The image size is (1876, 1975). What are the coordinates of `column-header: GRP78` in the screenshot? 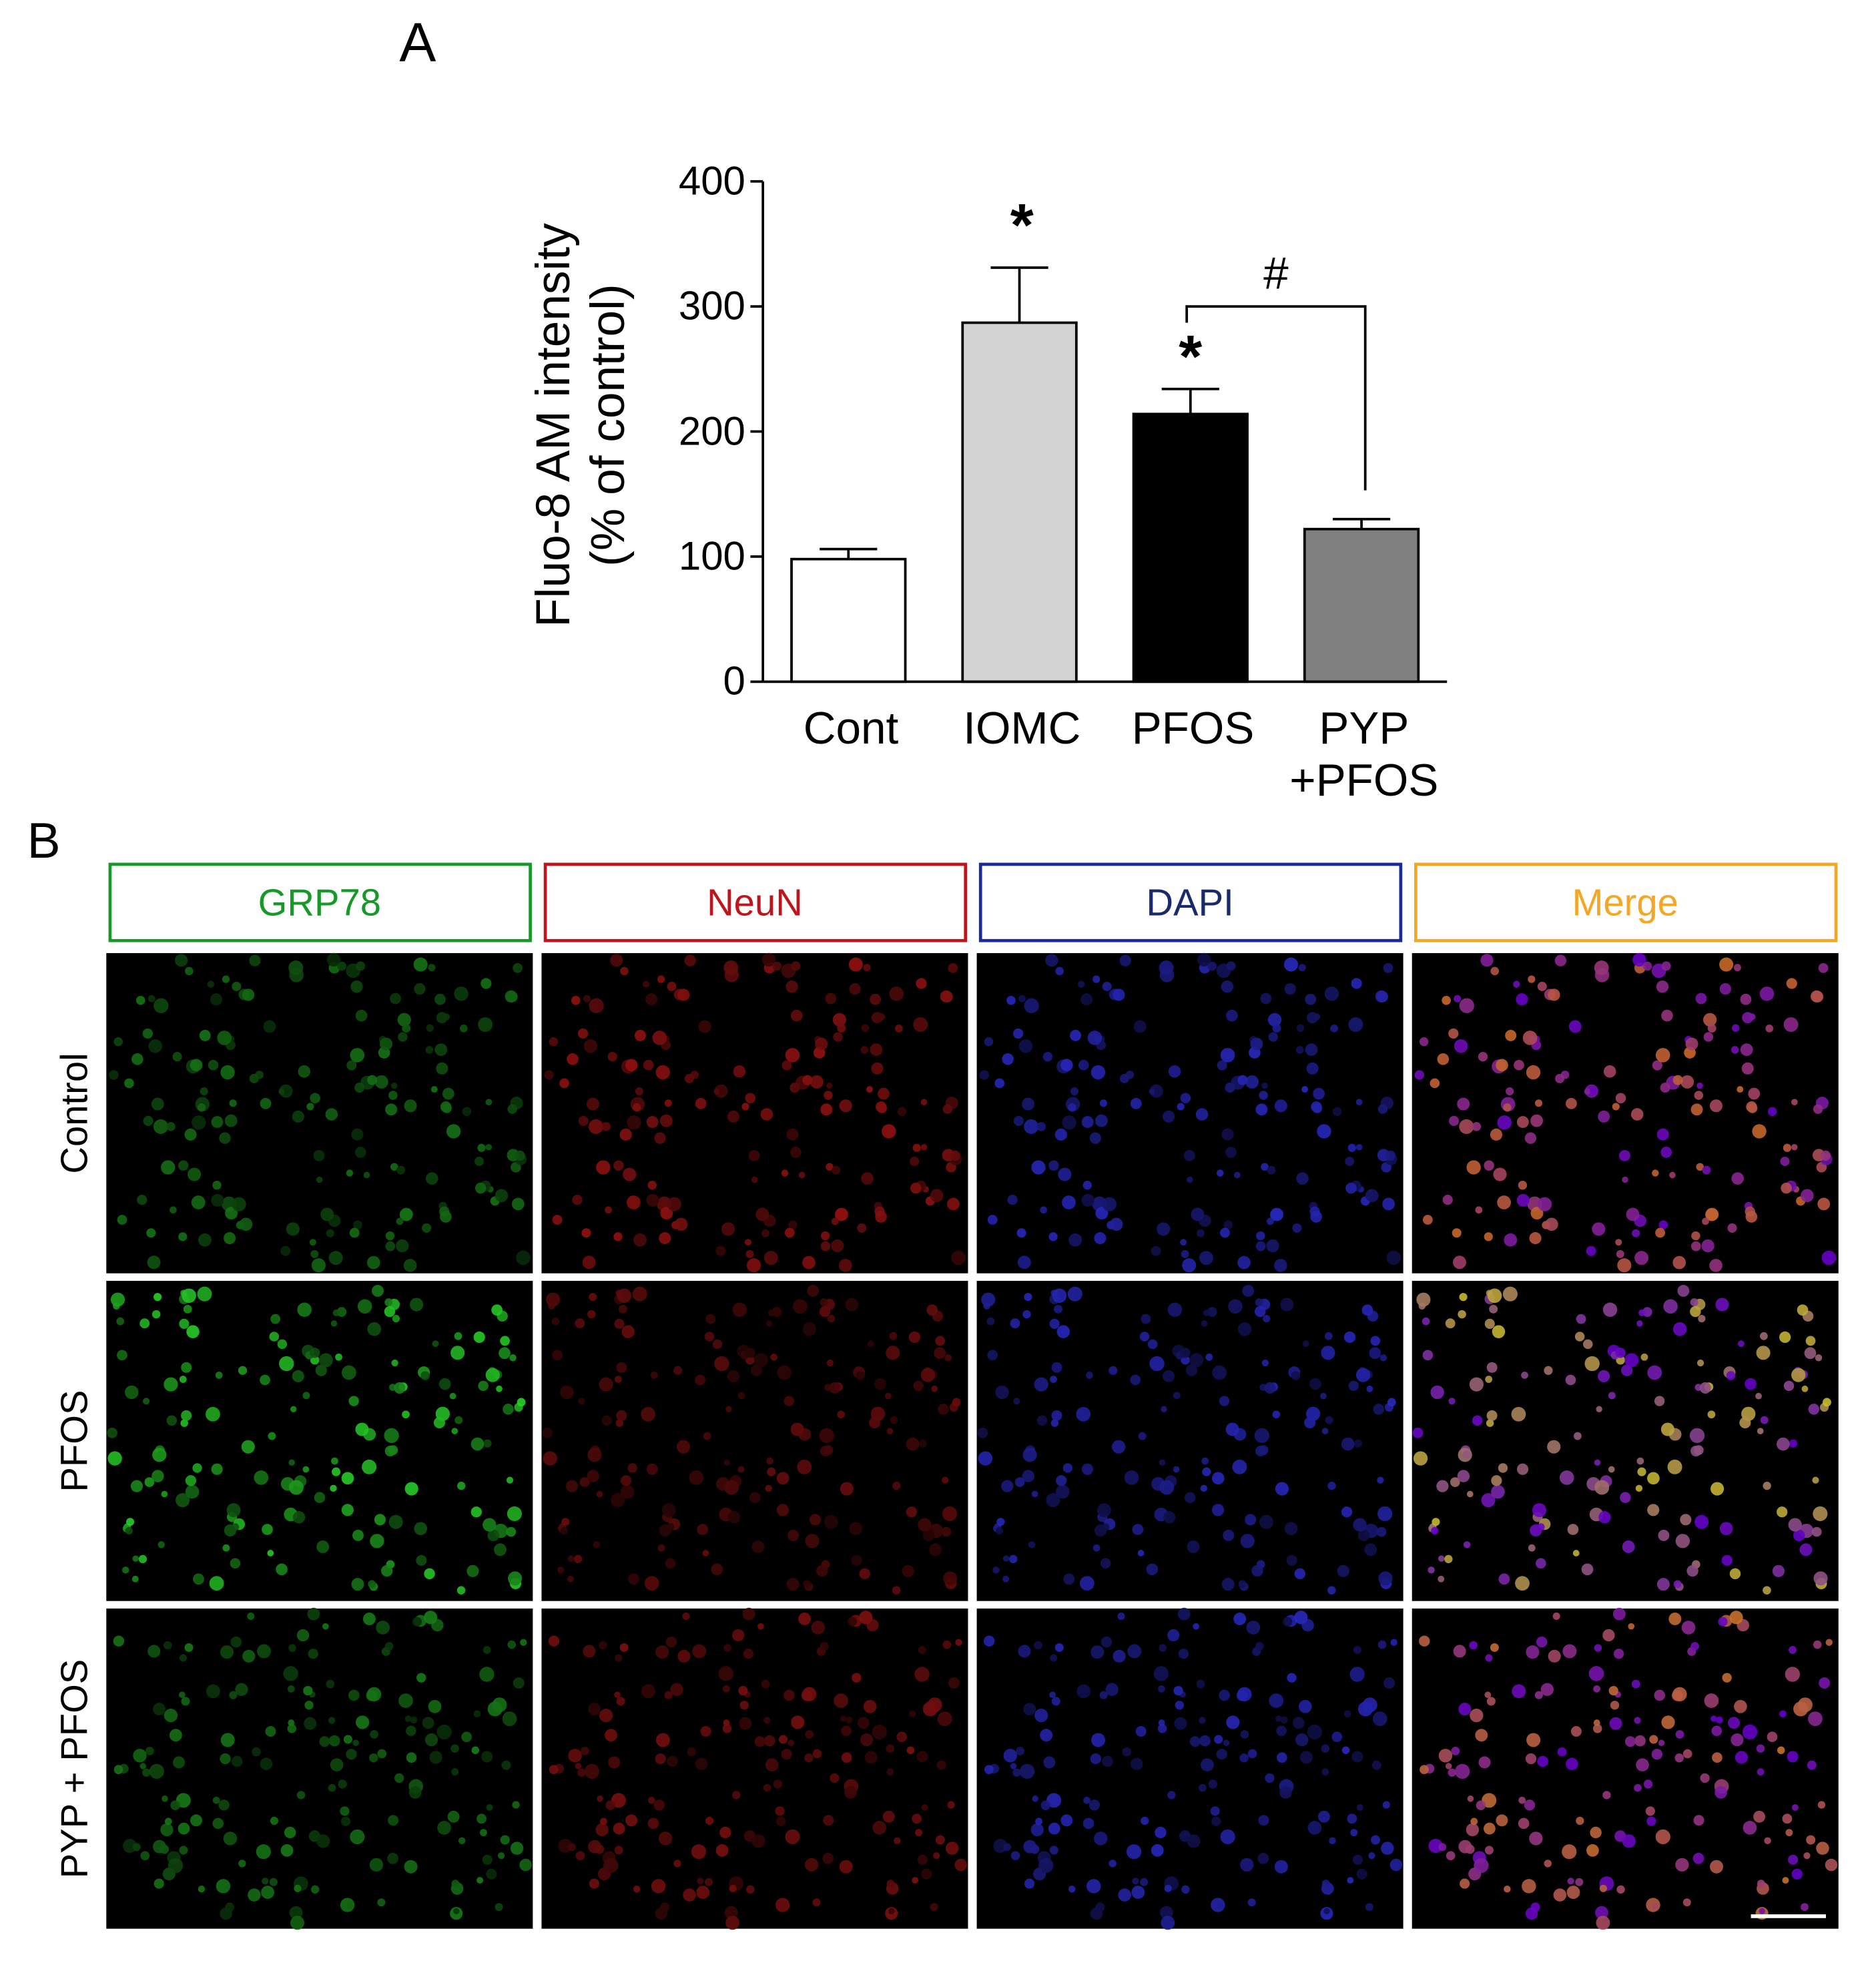 It's located at (320, 902).